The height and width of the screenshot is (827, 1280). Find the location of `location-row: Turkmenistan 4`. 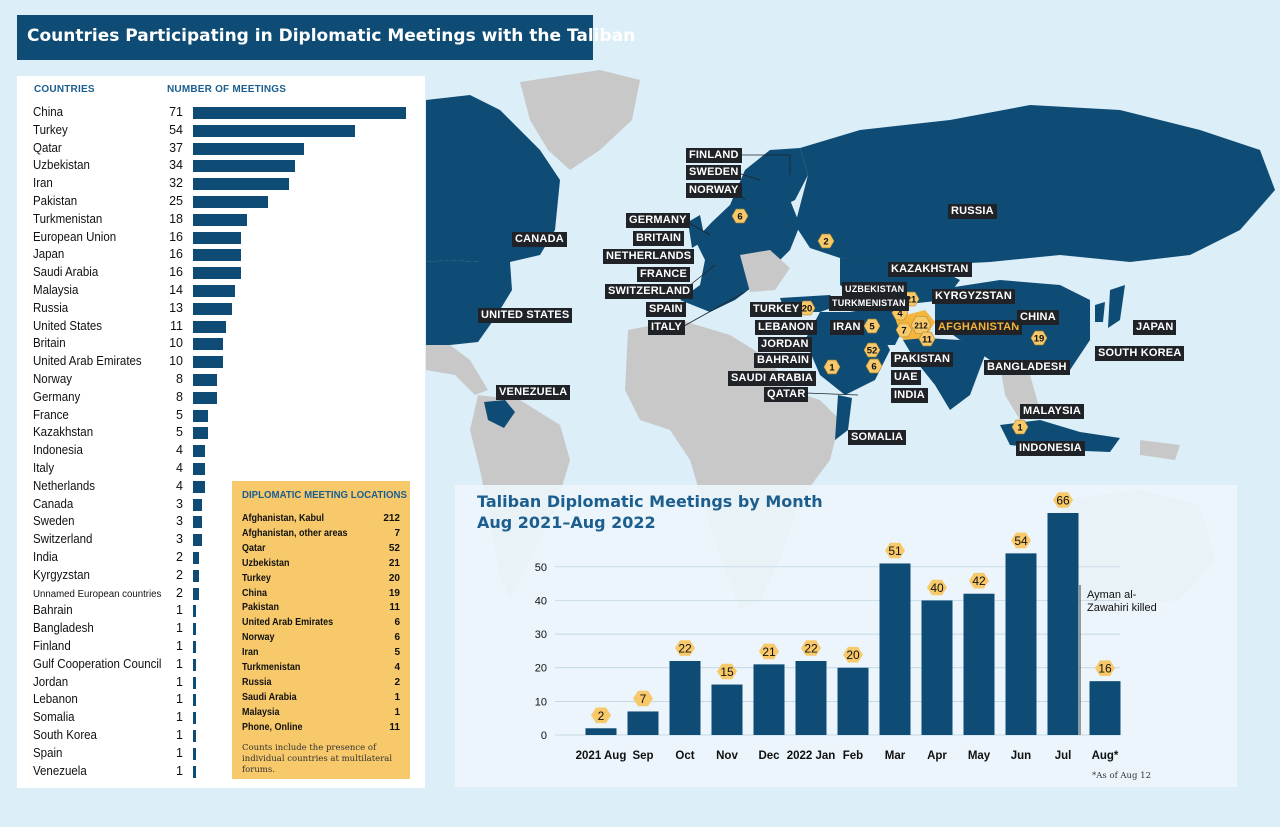

location-row: Turkmenistan 4 is located at coordinates (321, 669).